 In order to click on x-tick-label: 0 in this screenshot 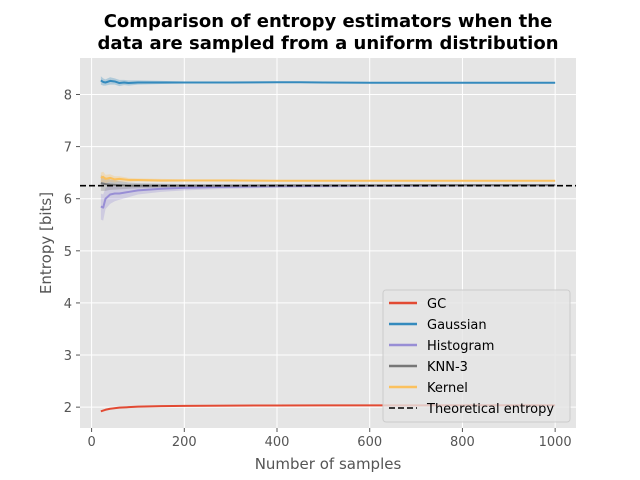, I will do `click(91, 442)`.